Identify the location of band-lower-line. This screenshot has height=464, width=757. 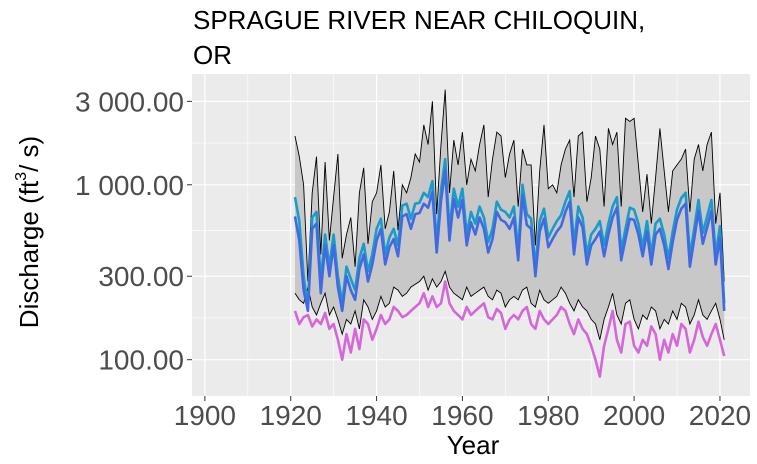
(509, 304).